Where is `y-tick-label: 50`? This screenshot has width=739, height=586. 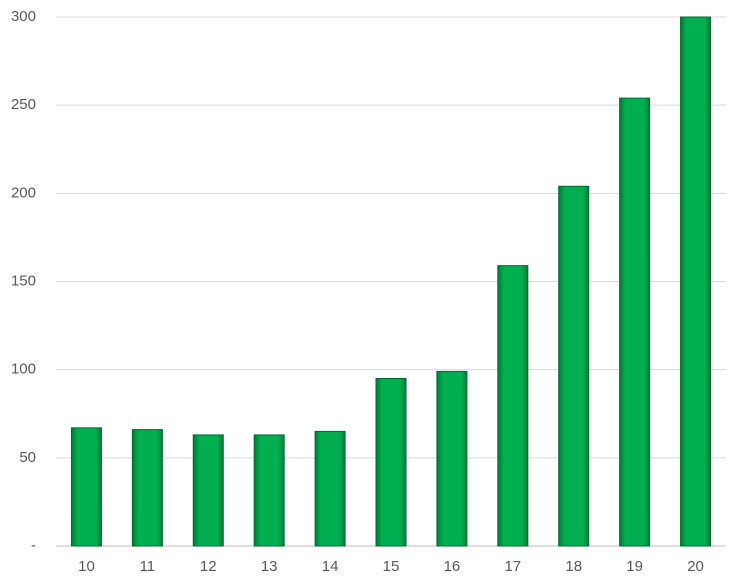 y-tick-label: 50 is located at coordinates (27, 457).